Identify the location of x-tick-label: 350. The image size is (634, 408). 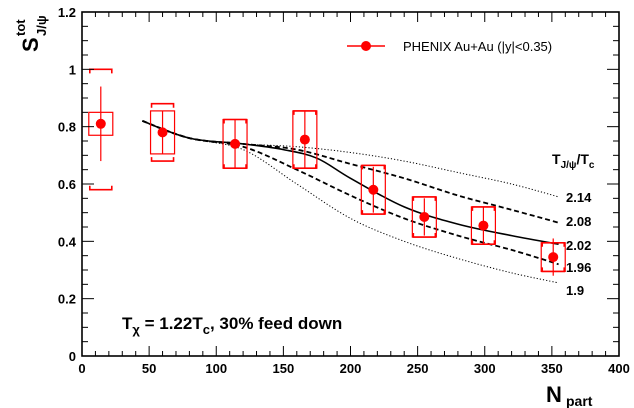
(552, 368).